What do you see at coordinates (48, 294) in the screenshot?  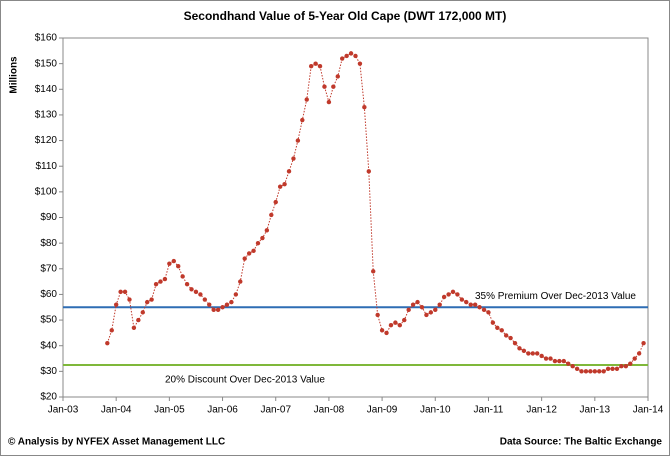 I see `y-tick-label: $60` at bounding box center [48, 294].